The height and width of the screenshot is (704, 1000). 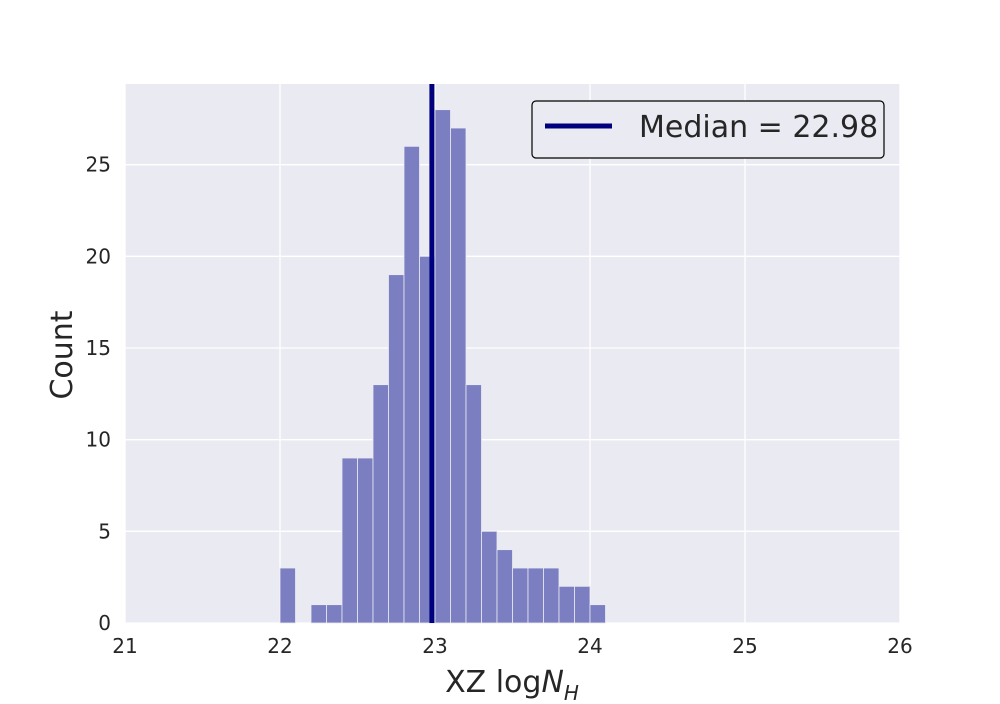 I want to click on legend-box, so click(x=708, y=129).